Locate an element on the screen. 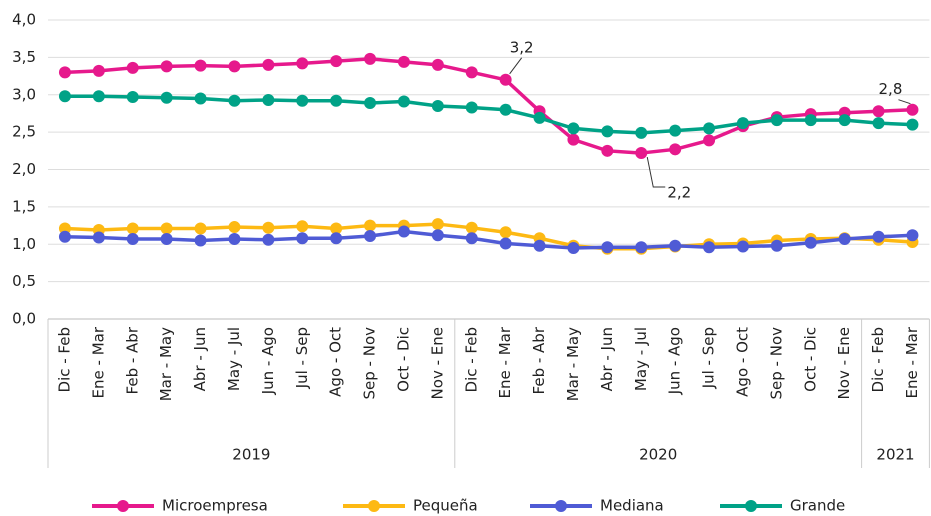 Image resolution: width=931 pixels, height=516 pixels. legend-label: Microempresa is located at coordinates (215, 506).